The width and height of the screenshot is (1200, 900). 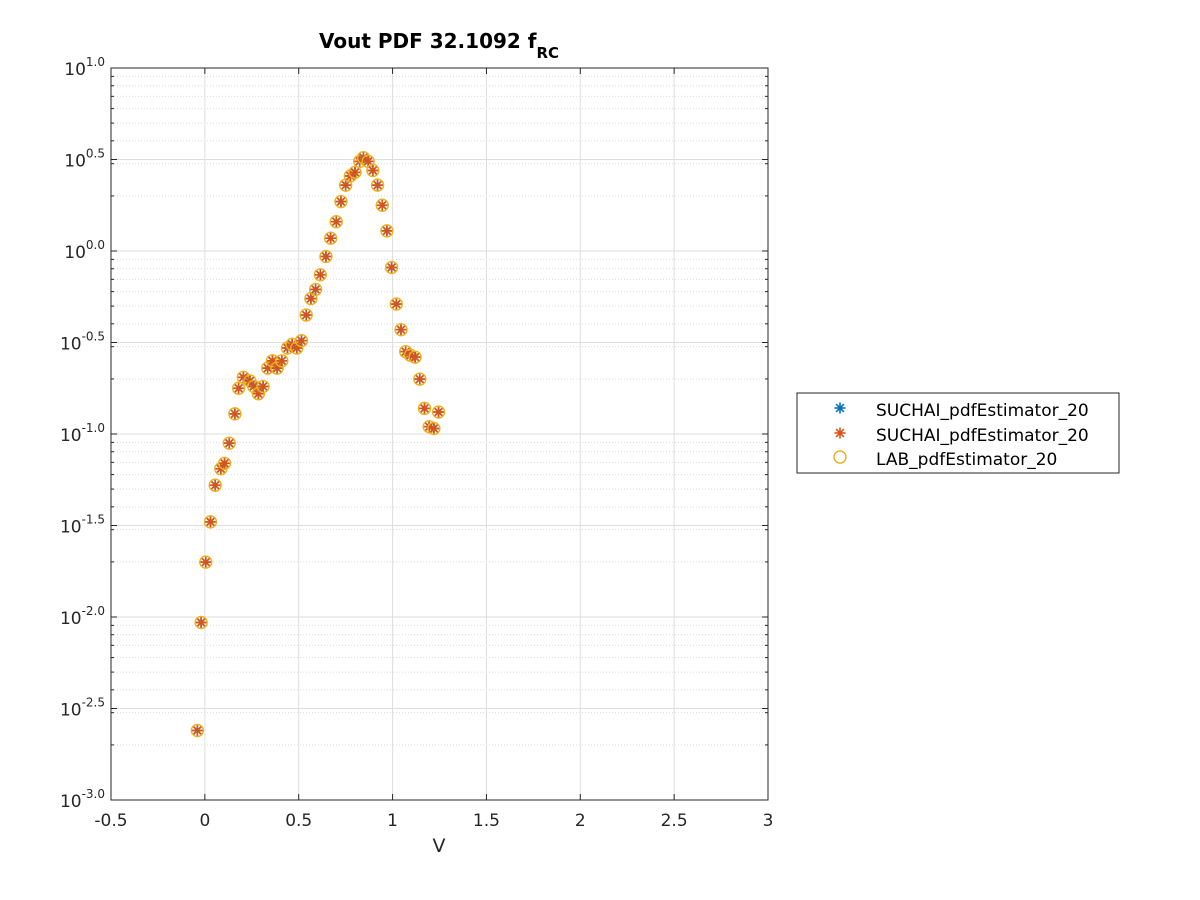 I want to click on x-tick-label: 3, so click(x=768, y=821).